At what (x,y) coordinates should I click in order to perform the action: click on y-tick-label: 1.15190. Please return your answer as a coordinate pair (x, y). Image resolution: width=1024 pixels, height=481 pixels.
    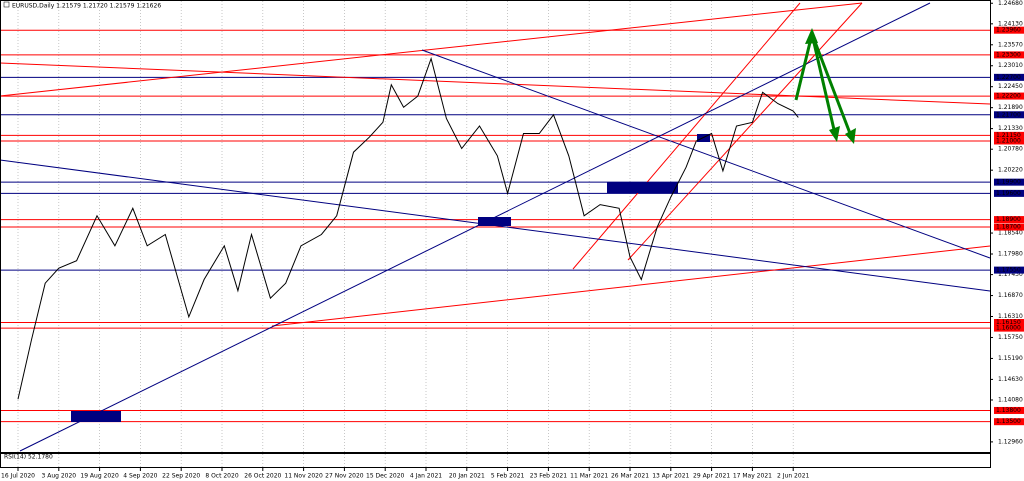
    Looking at the image, I should click on (1010, 358).